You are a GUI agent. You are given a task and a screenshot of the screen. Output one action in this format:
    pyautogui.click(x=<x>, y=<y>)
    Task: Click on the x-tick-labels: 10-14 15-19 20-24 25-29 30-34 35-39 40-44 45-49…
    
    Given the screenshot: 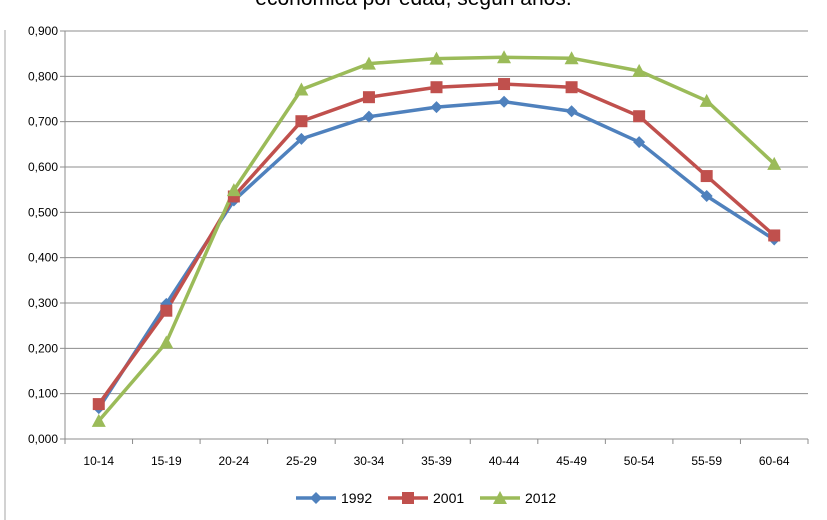 What is the action you would take?
    pyautogui.click(x=436, y=461)
    